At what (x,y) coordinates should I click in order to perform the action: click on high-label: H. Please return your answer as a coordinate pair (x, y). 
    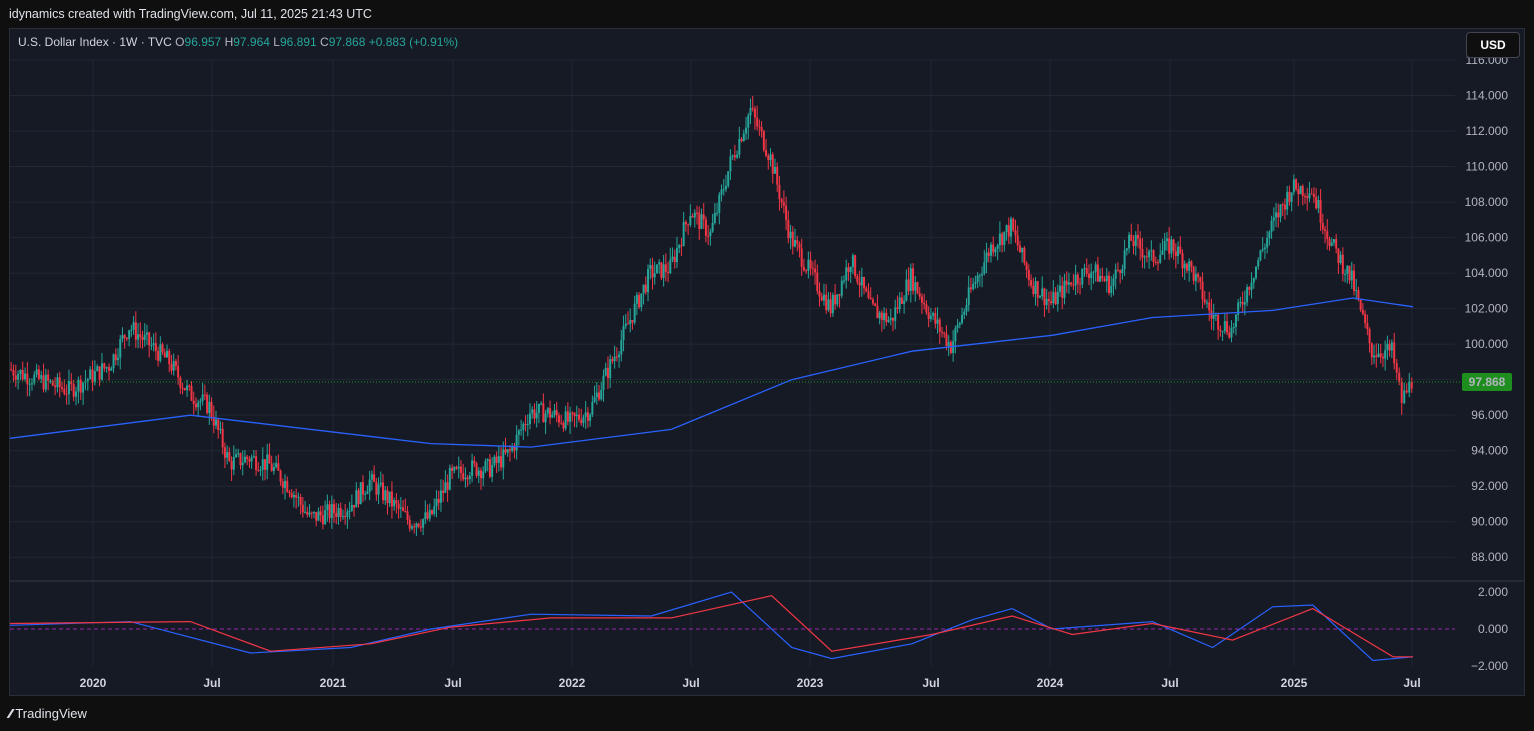
    Looking at the image, I should click on (229, 42).